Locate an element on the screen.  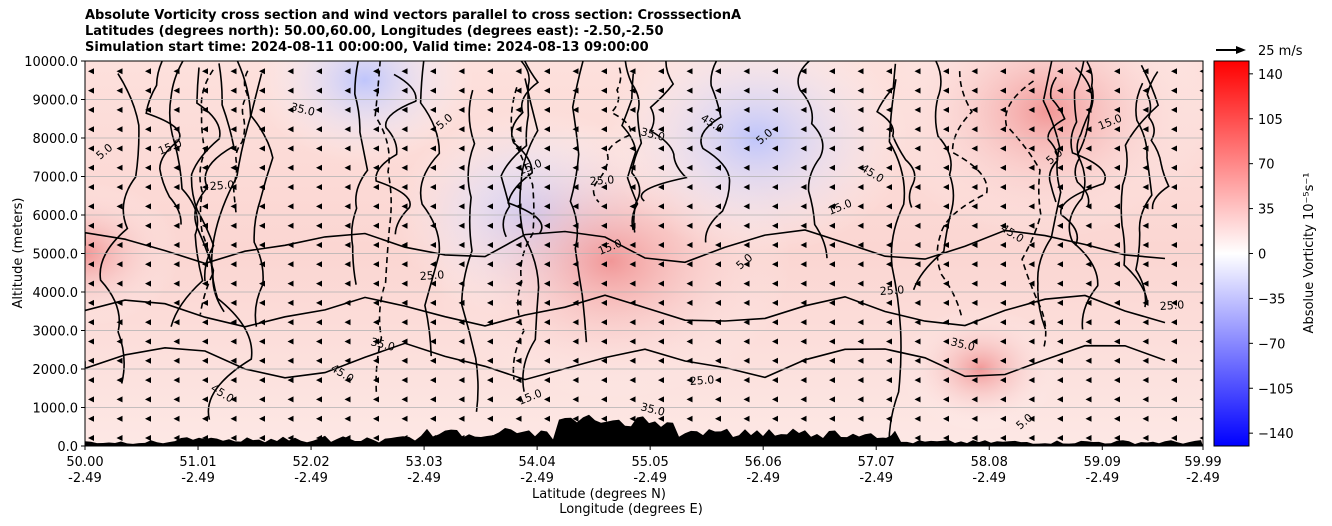
colorbar-ticks: 140 105 70 35 0 −35 −70 −105 −140 is located at coordinates (1271, 255).